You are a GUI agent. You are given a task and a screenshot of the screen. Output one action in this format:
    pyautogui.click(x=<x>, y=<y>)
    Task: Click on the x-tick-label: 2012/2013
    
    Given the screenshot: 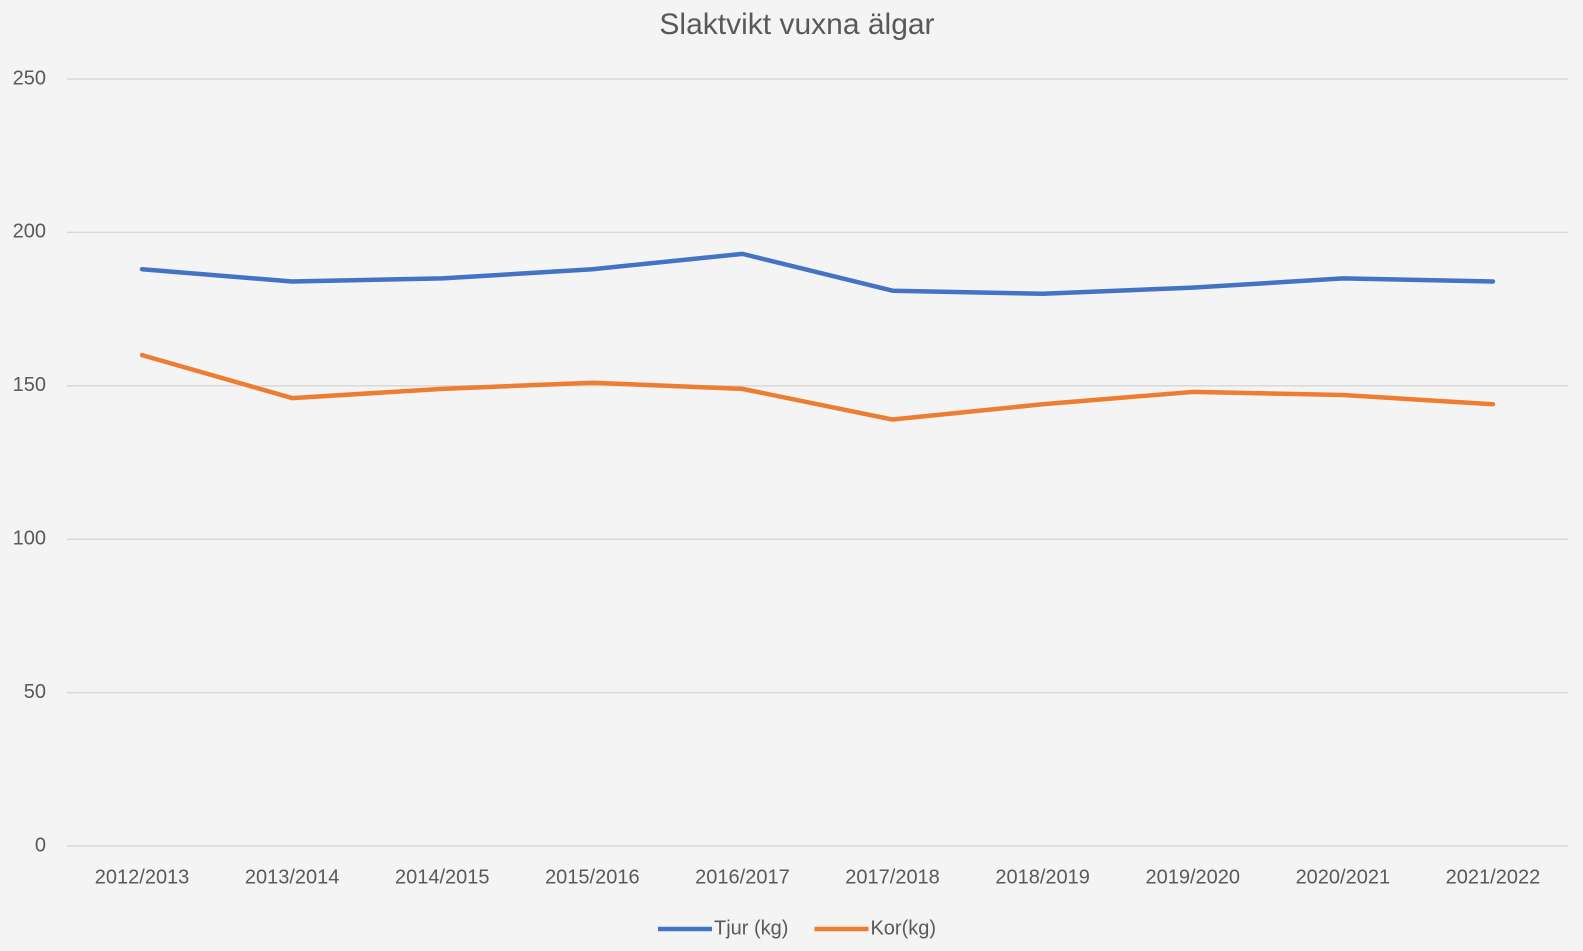 What is the action you would take?
    pyautogui.click(x=142, y=877)
    